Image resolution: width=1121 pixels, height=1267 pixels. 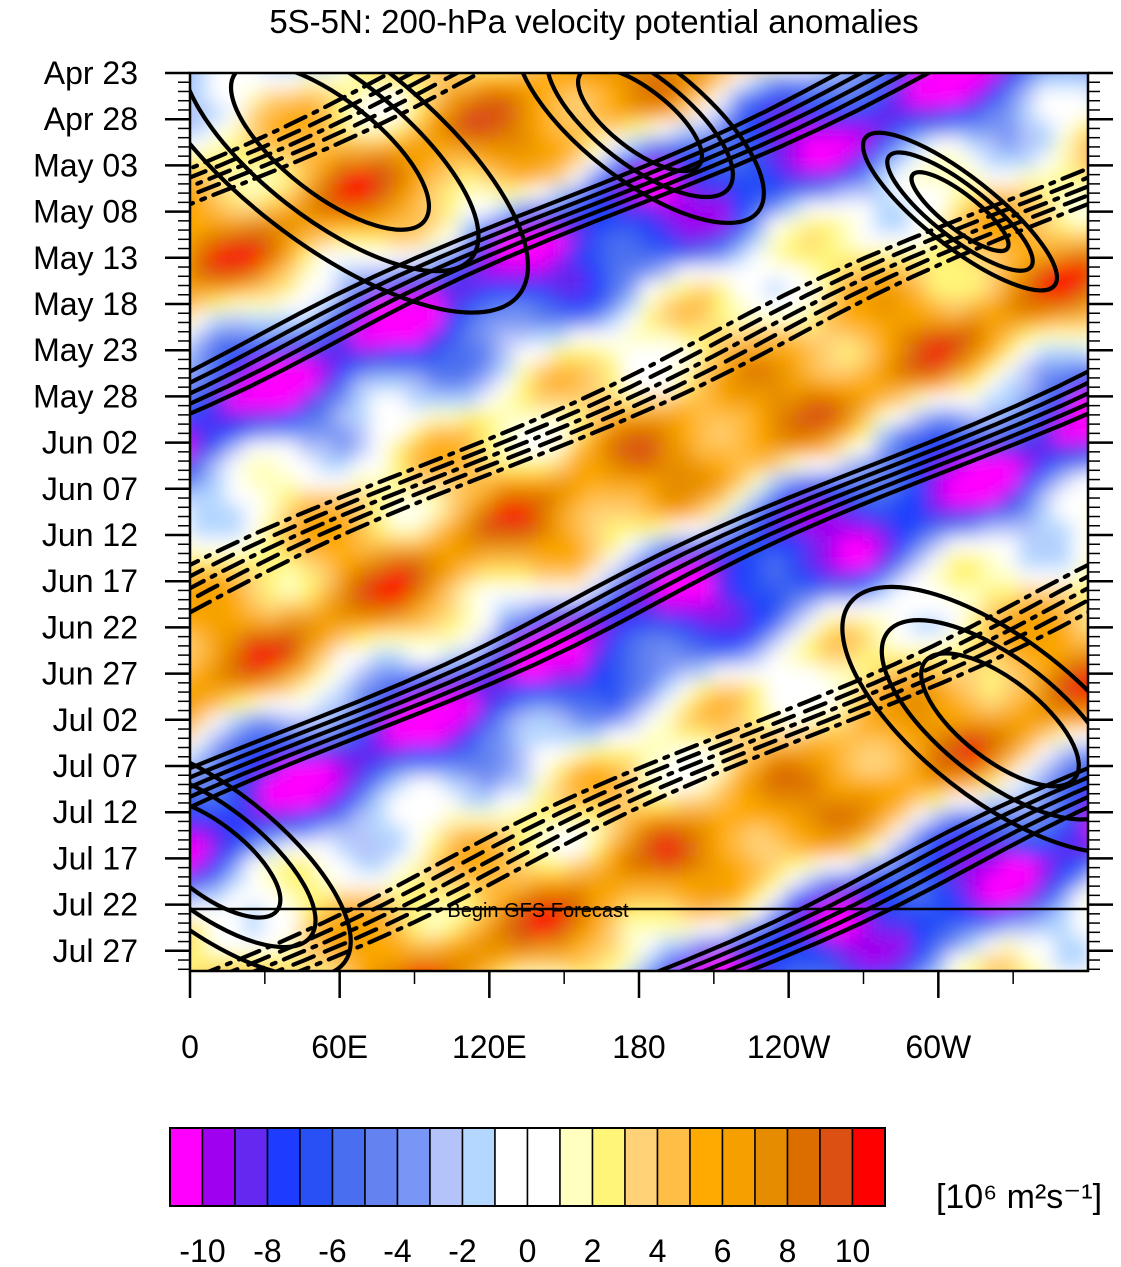 I want to click on y-tick-label: Jul 02, so click(x=95, y=720).